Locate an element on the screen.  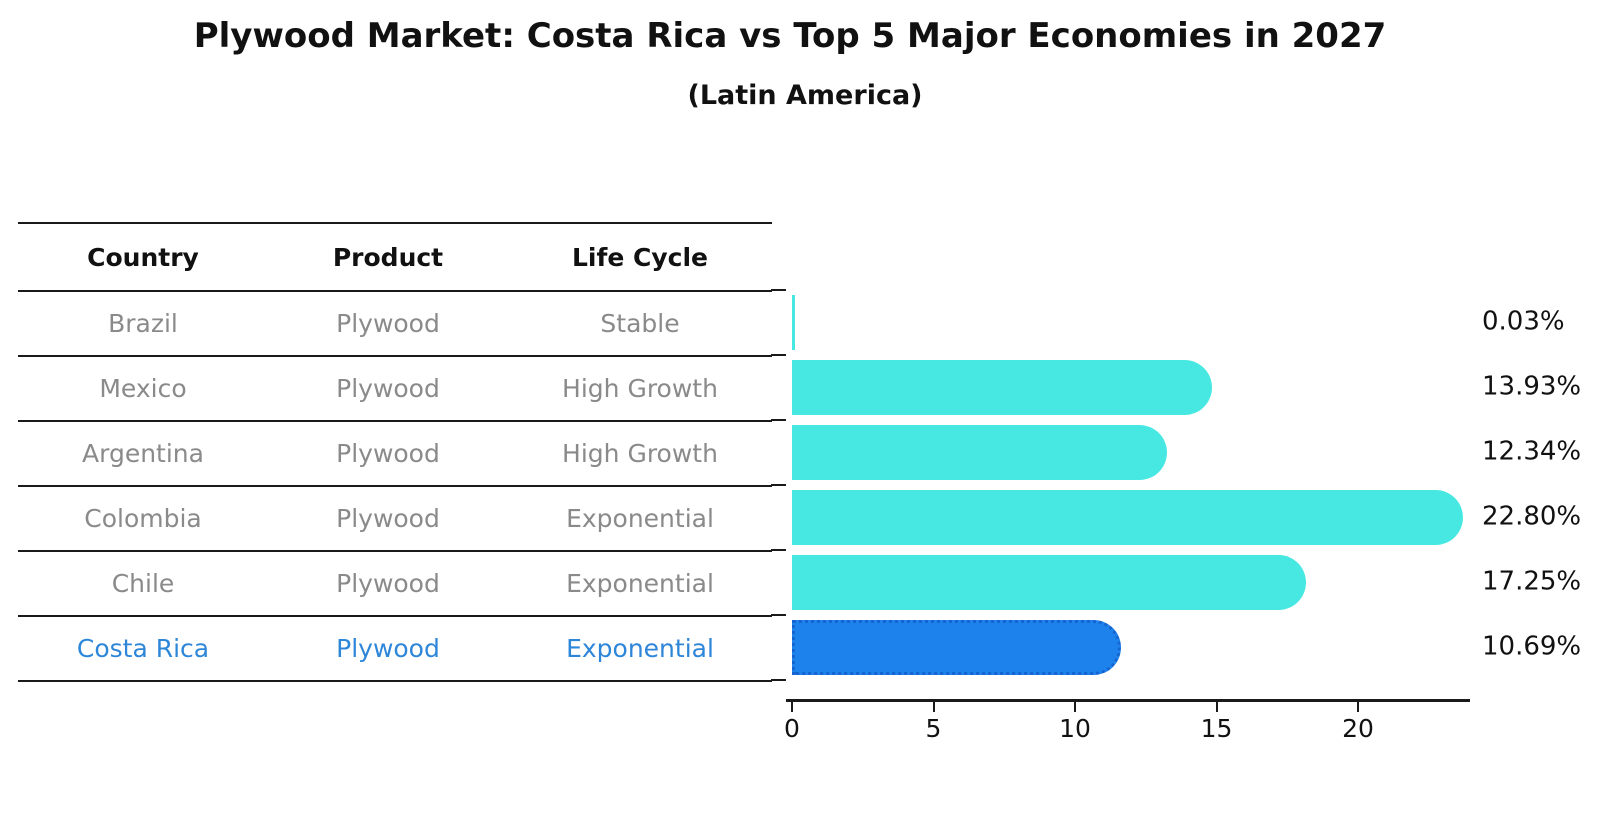
table-row: Chile Plywood Exponential is located at coordinates (395, 584).